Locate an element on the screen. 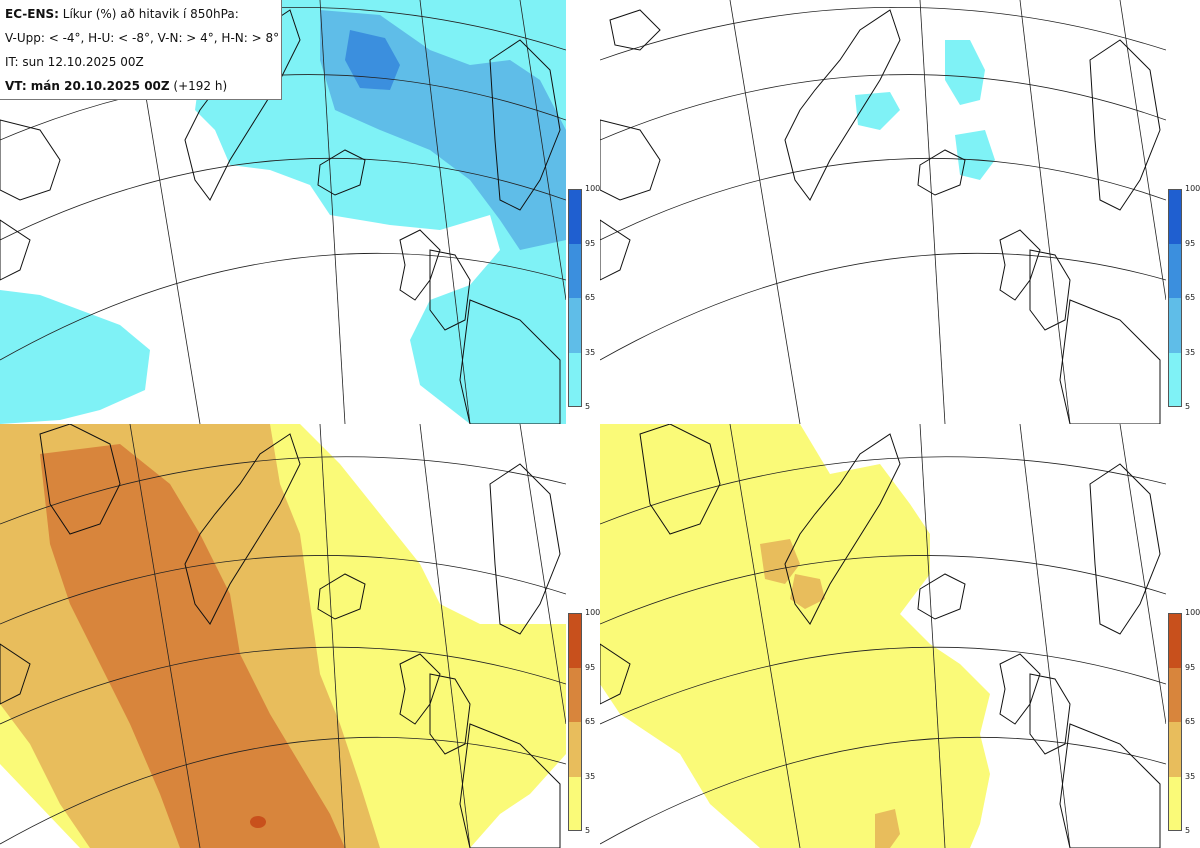 This screenshot has width=1200, height=848. info-title-text: Líkur (%) að hitavik í 850hPa: is located at coordinates (148, 14).